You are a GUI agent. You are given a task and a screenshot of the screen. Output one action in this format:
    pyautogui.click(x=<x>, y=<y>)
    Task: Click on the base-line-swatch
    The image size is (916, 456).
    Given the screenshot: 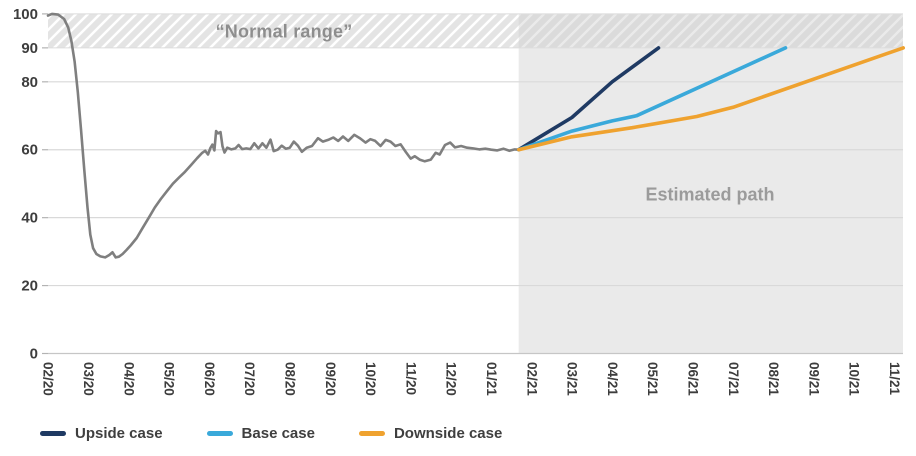 What is the action you would take?
    pyautogui.click(x=219, y=433)
    